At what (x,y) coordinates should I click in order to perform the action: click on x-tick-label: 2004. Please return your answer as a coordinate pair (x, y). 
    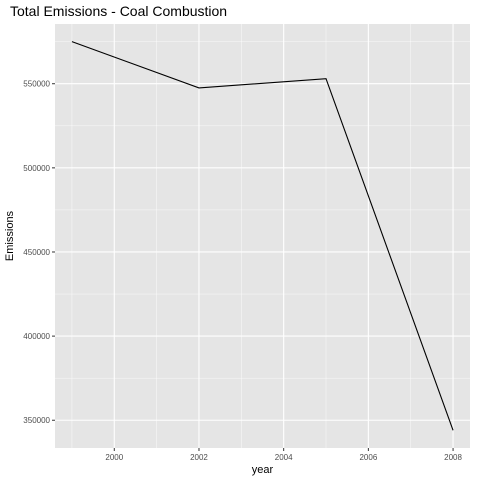
    Looking at the image, I should click on (284, 457).